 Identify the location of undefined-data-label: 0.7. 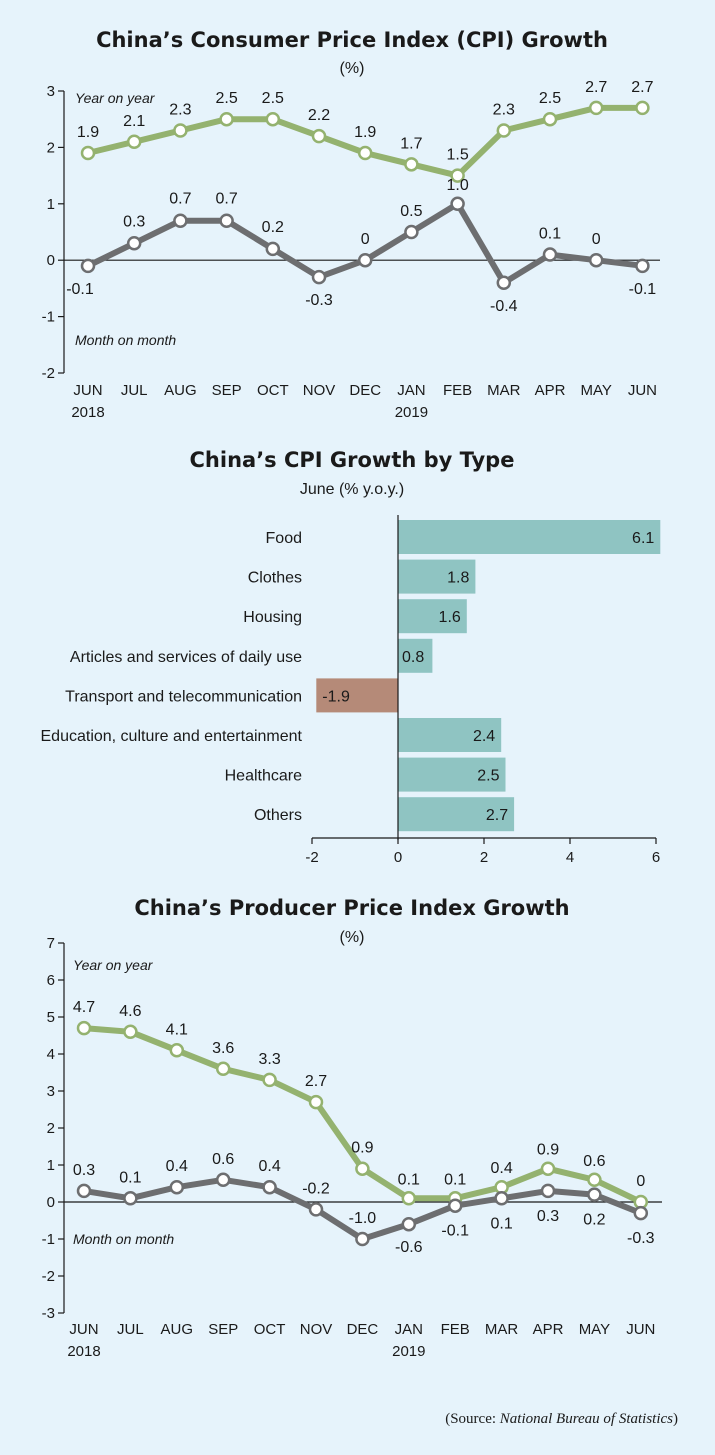
(226, 199).